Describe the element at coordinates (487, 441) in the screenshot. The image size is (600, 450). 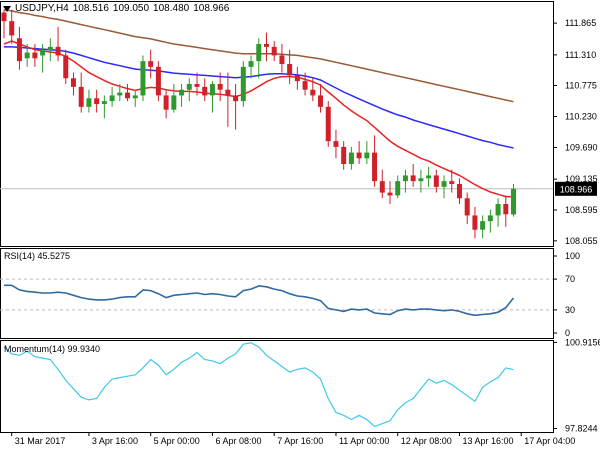
I see `time-axis-label: 13 Apr 16:00` at that location.